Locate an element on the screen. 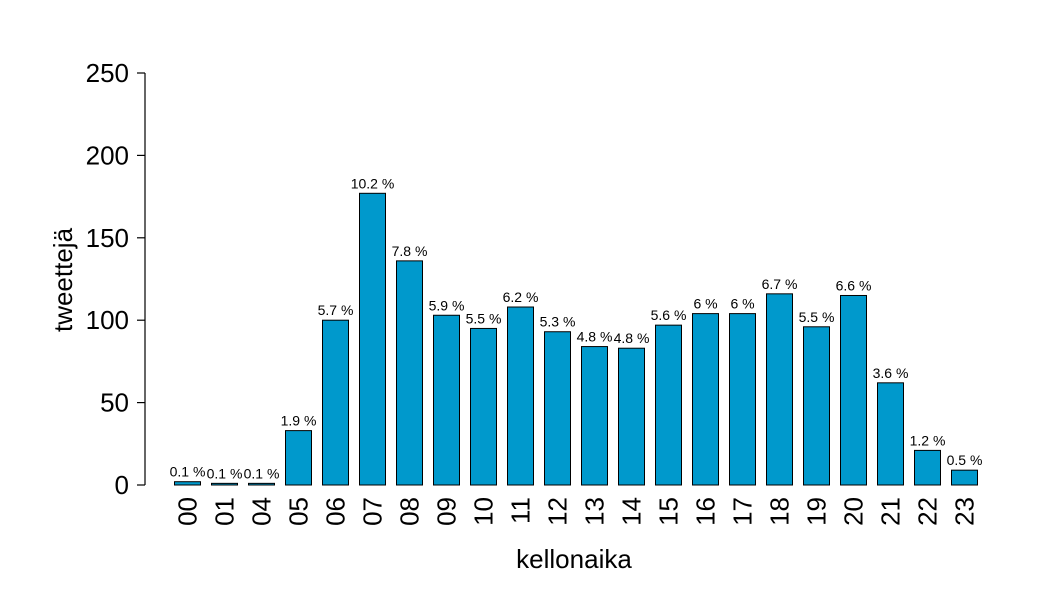 The height and width of the screenshot is (600, 1050). data-label-21: 3.6 % is located at coordinates (891, 373).